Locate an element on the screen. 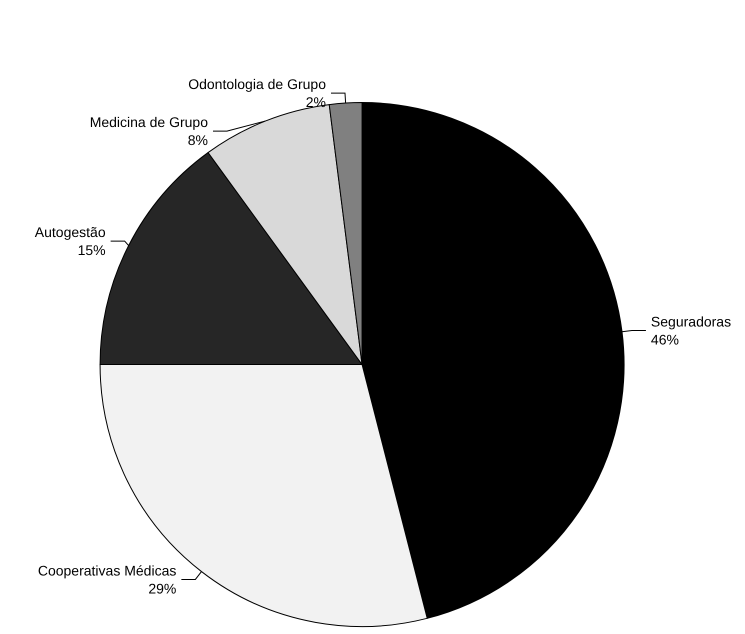 The height and width of the screenshot is (634, 745). slice-label: Seguradoras is located at coordinates (691, 321).